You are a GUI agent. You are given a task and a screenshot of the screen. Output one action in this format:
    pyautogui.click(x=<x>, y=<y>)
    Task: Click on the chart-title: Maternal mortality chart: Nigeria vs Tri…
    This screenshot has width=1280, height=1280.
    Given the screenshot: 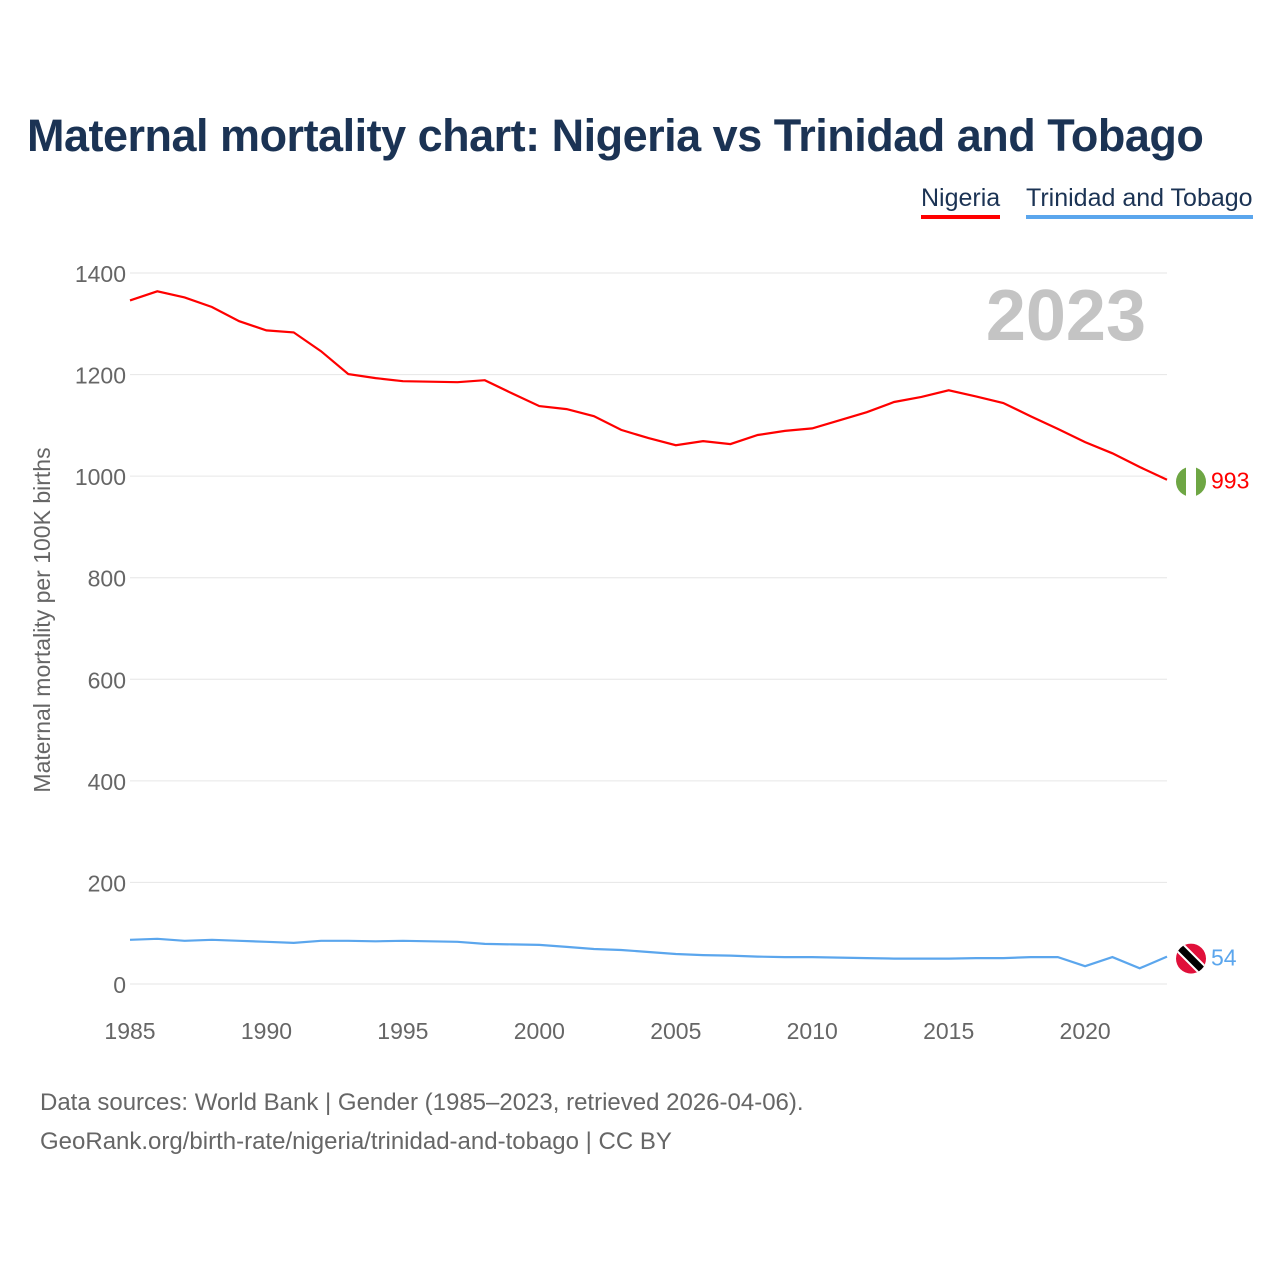 What is the action you would take?
    pyautogui.click(x=615, y=135)
    